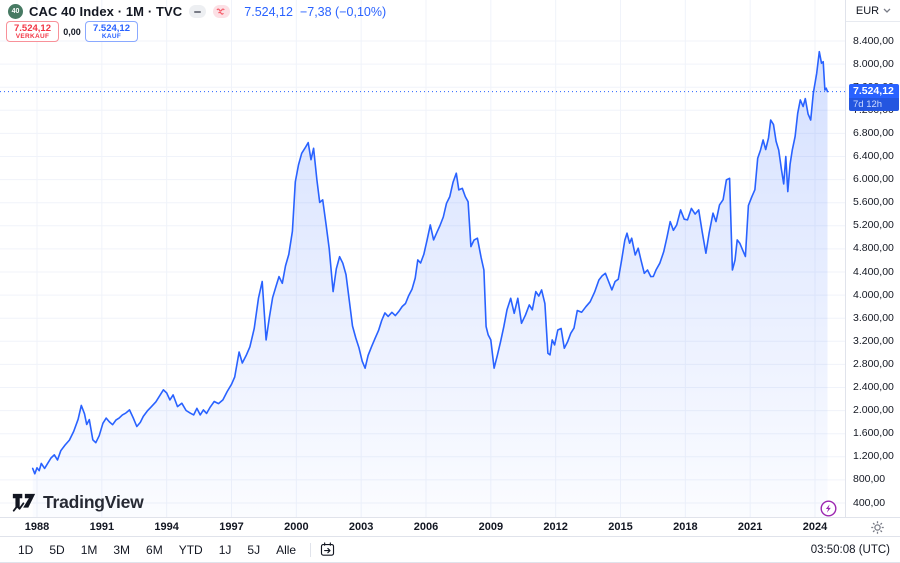 The height and width of the screenshot is (563, 900). I want to click on spread-value: 0,00, so click(72, 31).